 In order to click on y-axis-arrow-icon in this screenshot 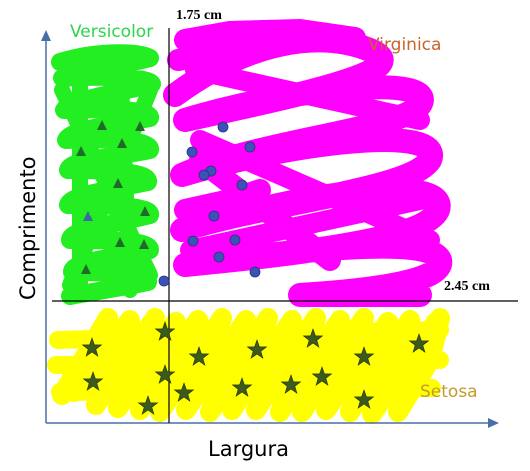, I will do `click(46, 35)`.